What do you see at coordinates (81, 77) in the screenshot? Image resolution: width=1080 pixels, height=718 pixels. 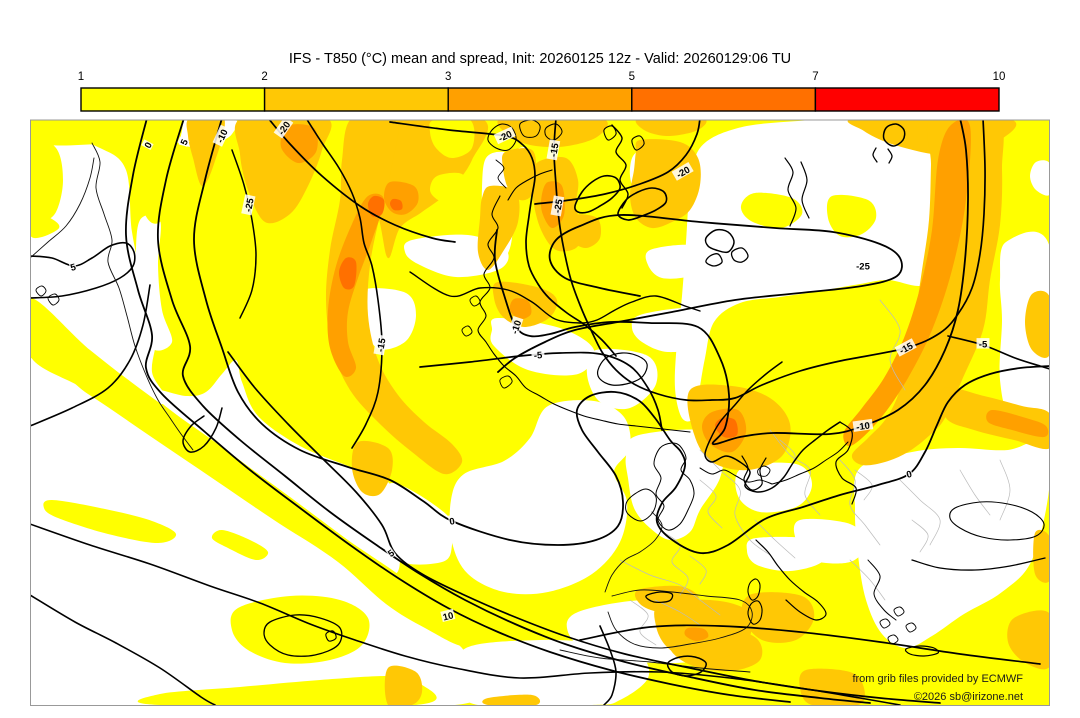 I see `svg-text: 1` at bounding box center [81, 77].